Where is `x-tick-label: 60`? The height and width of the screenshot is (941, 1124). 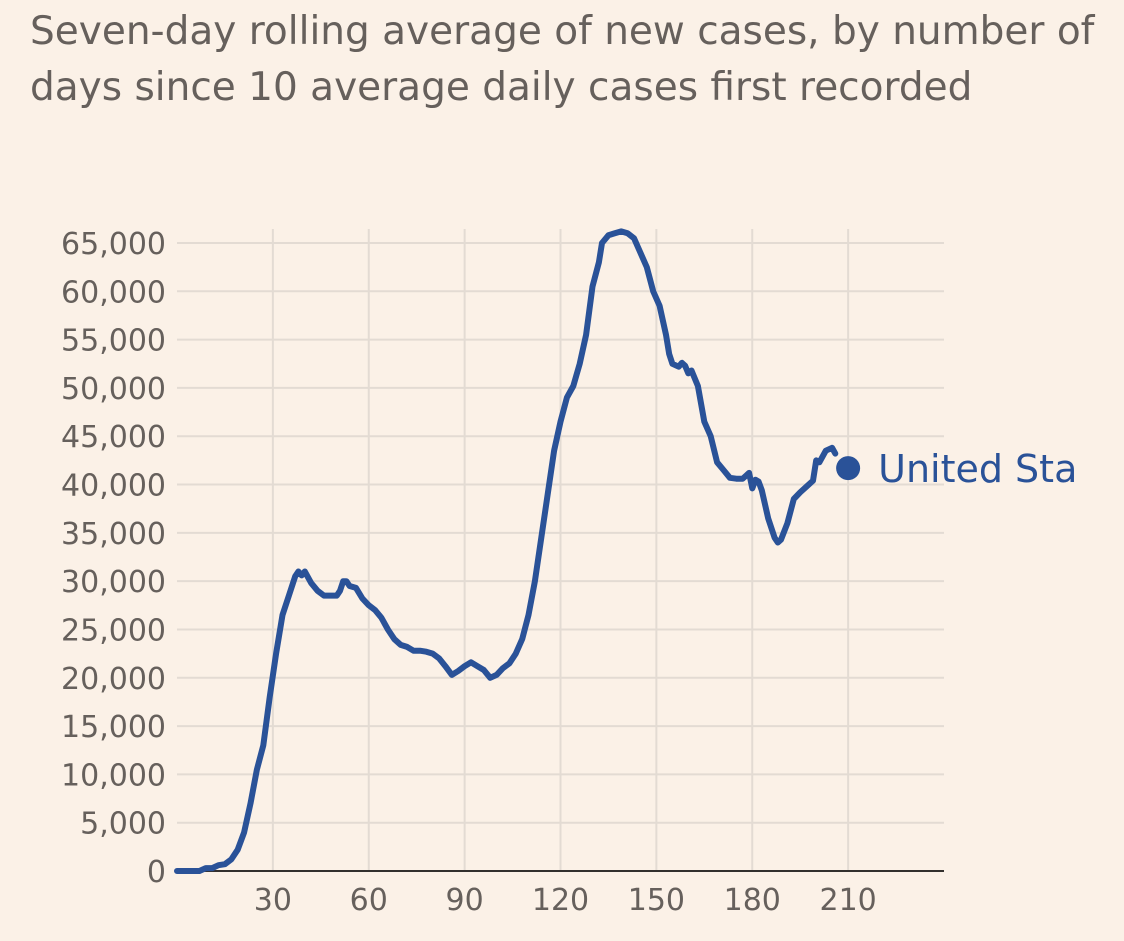
x-tick-label: 60 is located at coordinates (369, 900).